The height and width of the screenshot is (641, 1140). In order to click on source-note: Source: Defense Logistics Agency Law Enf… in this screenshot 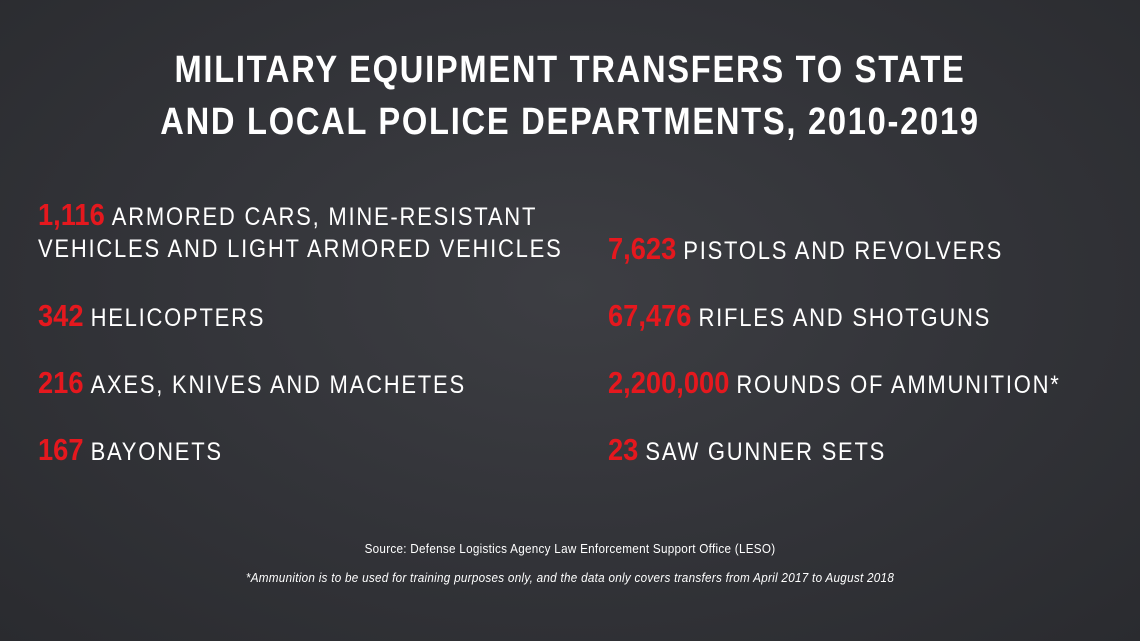, I will do `click(570, 548)`.